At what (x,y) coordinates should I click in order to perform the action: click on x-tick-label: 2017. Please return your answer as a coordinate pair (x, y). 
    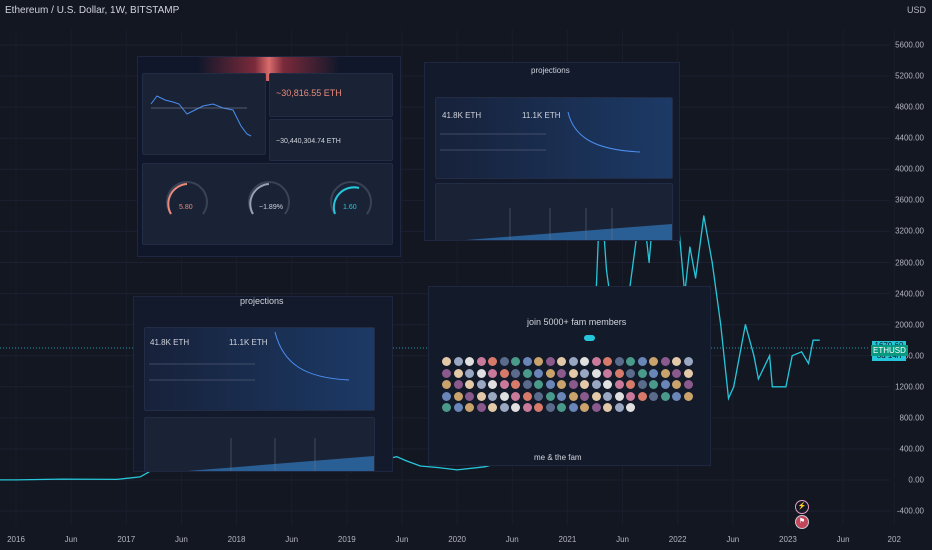
    Looking at the image, I should click on (126, 539).